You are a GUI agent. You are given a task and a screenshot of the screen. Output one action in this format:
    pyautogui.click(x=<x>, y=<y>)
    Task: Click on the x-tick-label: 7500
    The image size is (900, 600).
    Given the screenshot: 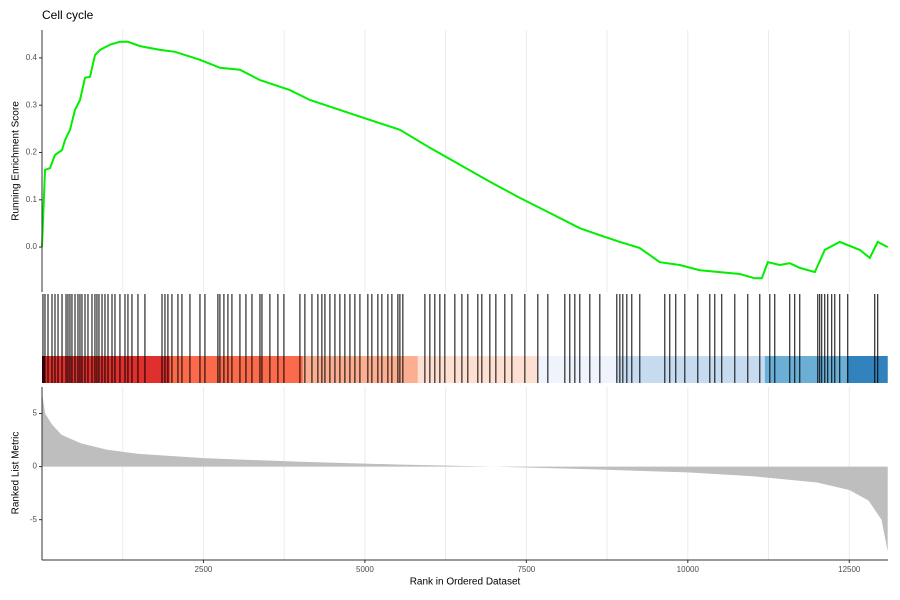 What is the action you would take?
    pyautogui.click(x=526, y=569)
    